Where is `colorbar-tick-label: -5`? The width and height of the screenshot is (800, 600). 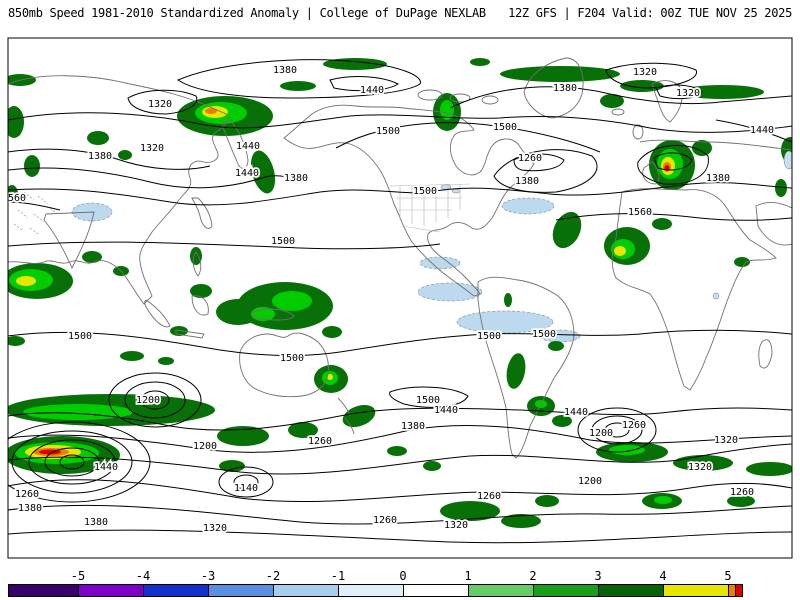 colorbar-tick-label: -5 is located at coordinates (78, 576).